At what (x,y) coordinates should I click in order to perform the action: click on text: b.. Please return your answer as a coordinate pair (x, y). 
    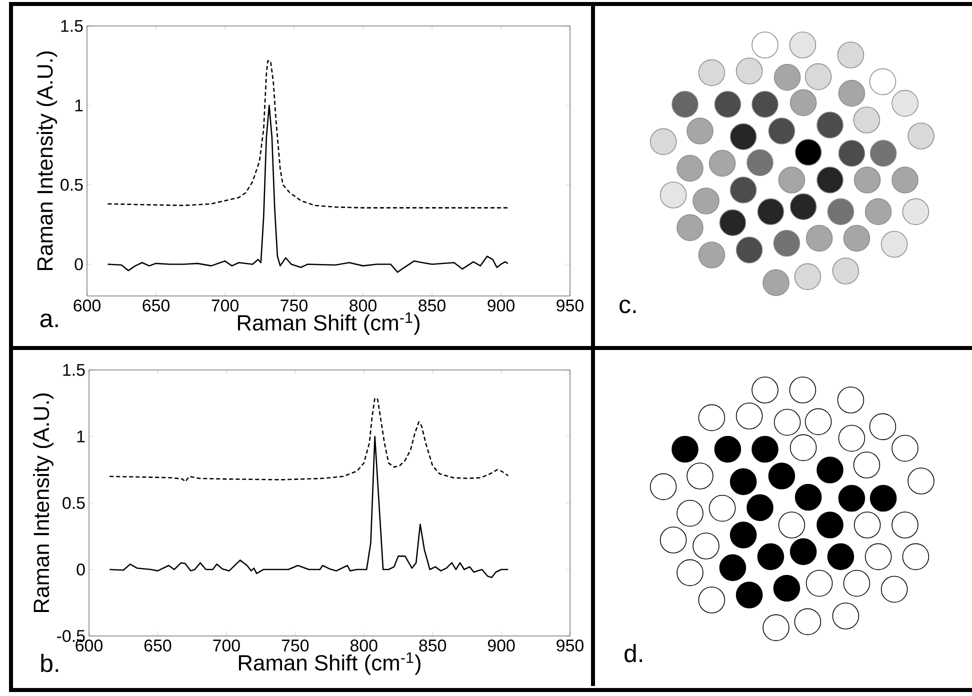
    Looking at the image, I should click on (49, 663).